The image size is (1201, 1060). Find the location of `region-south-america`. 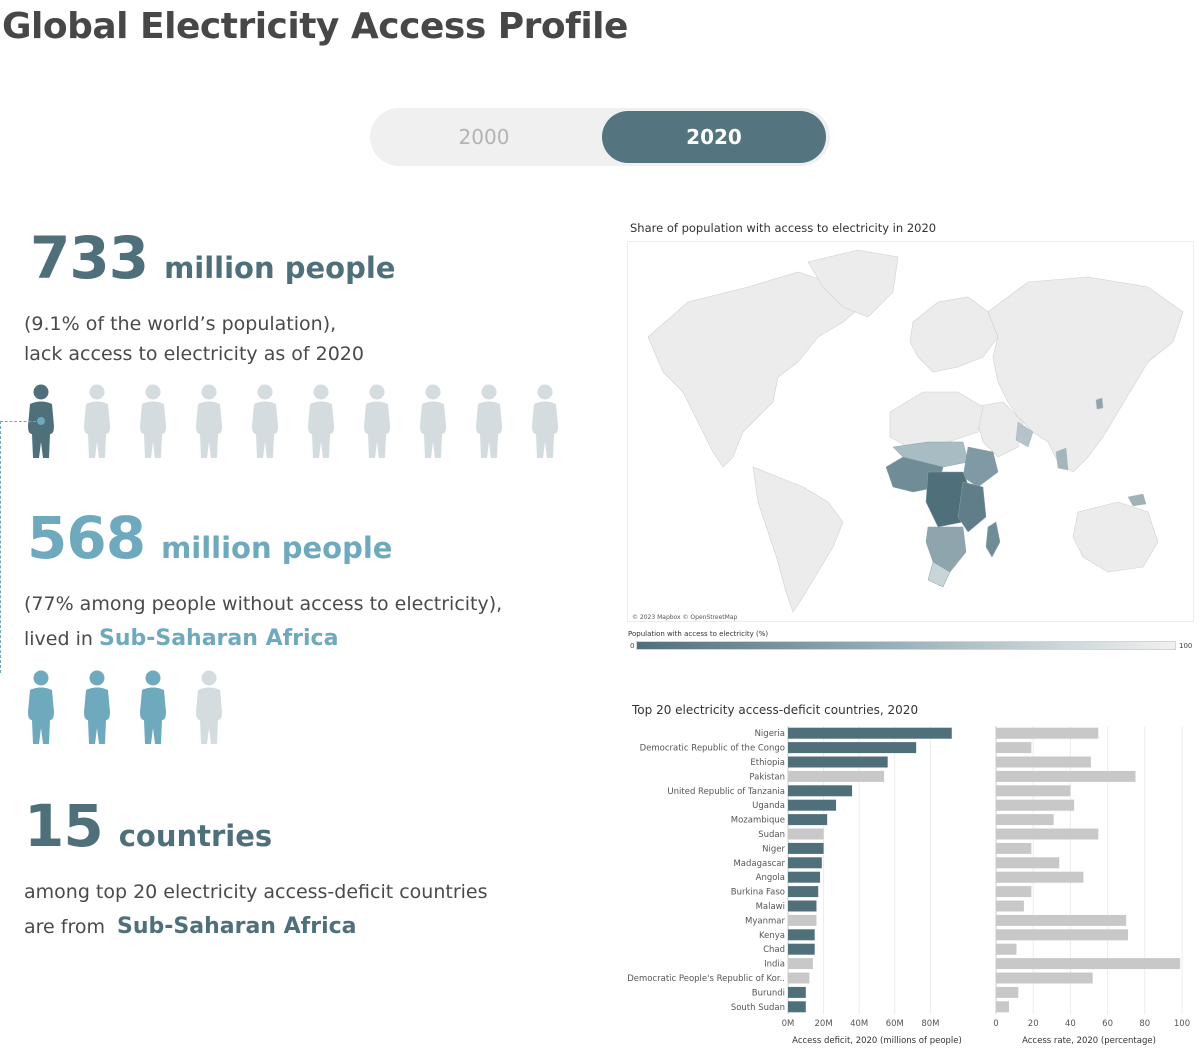

region-south-america is located at coordinates (798, 539).